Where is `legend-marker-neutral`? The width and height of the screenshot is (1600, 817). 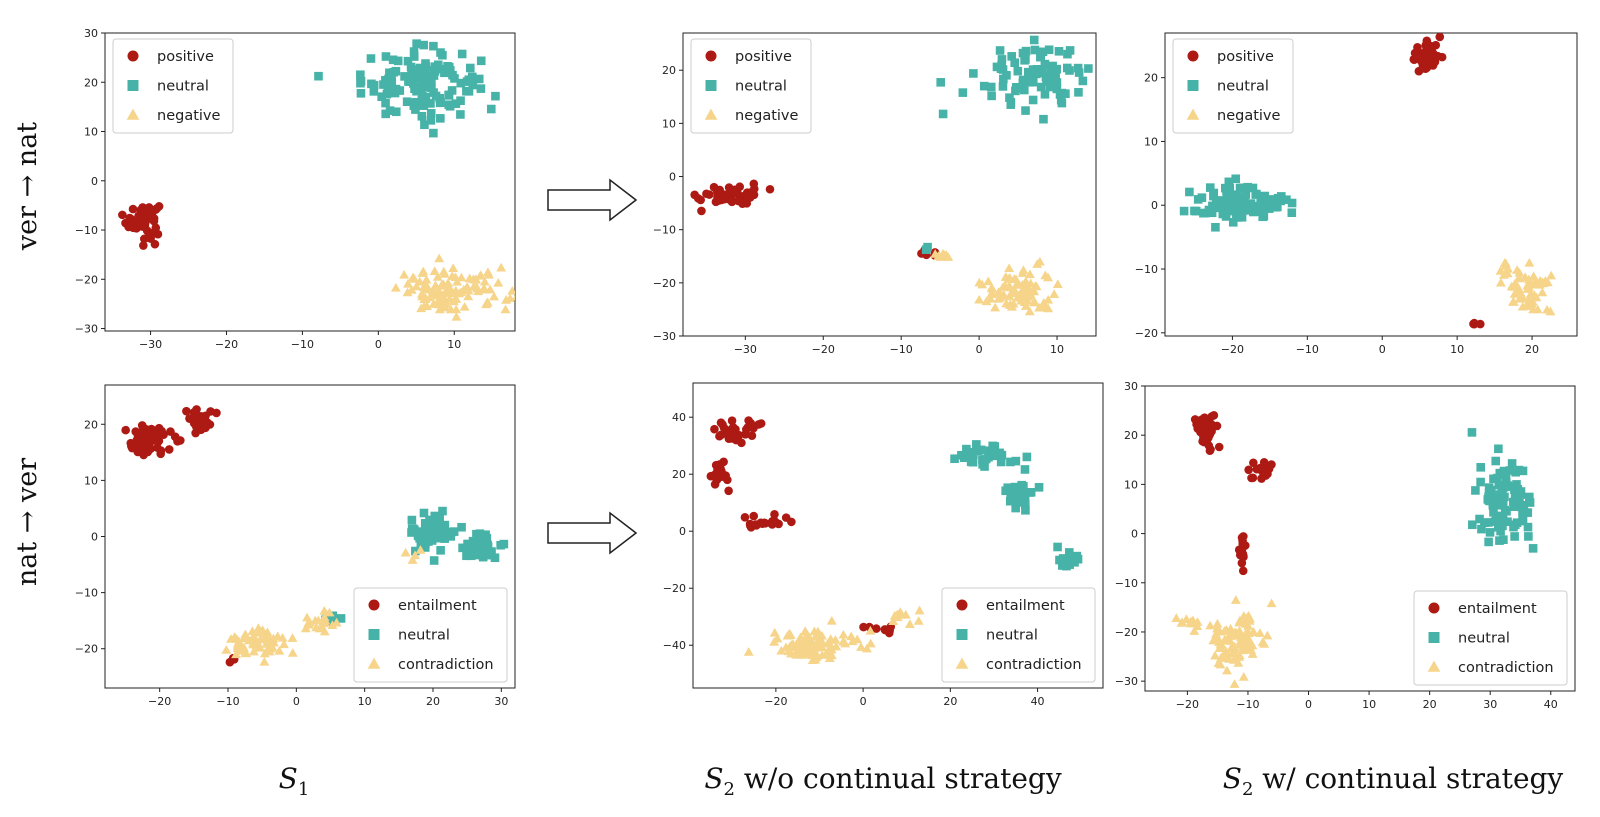 legend-marker-neutral is located at coordinates (711, 85).